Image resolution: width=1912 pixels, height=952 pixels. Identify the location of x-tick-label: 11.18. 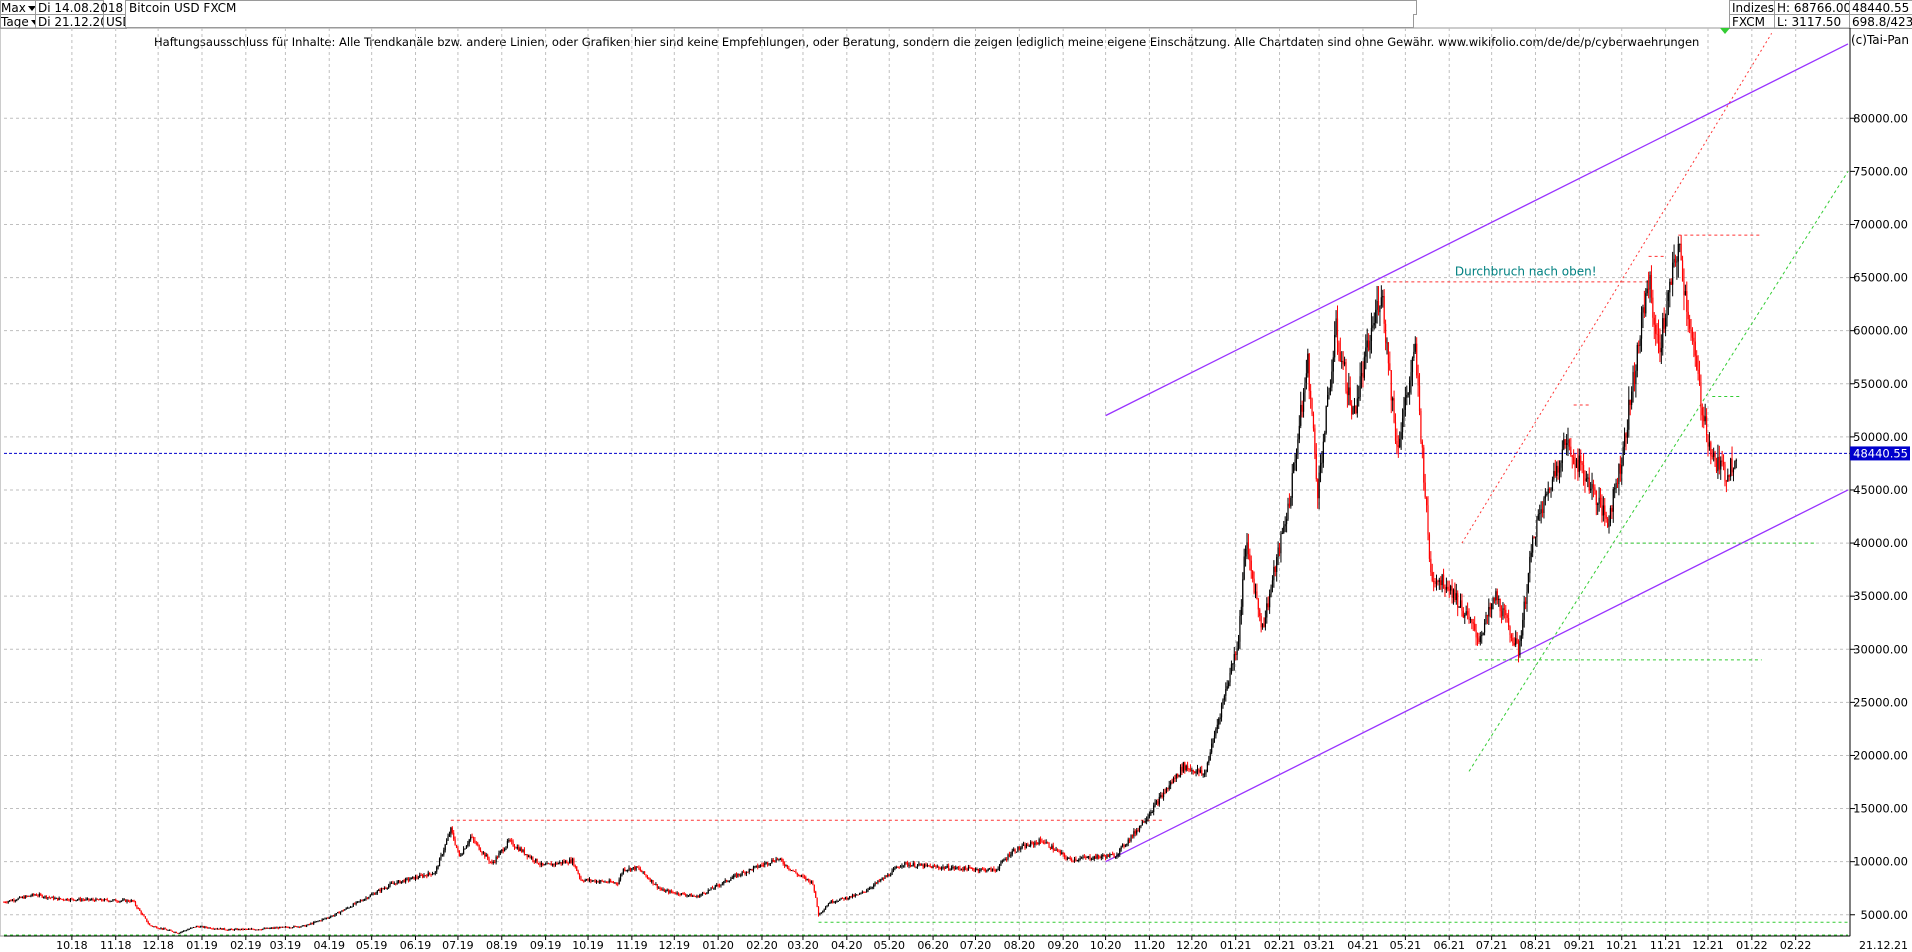
(116, 945).